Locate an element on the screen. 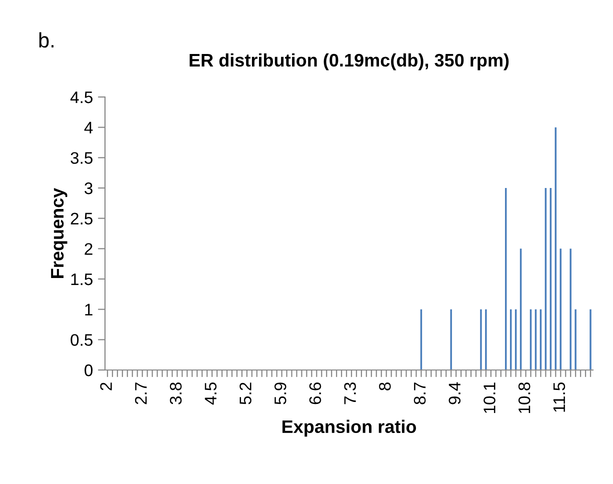  y-tick-label: 3 is located at coordinates (88, 188).